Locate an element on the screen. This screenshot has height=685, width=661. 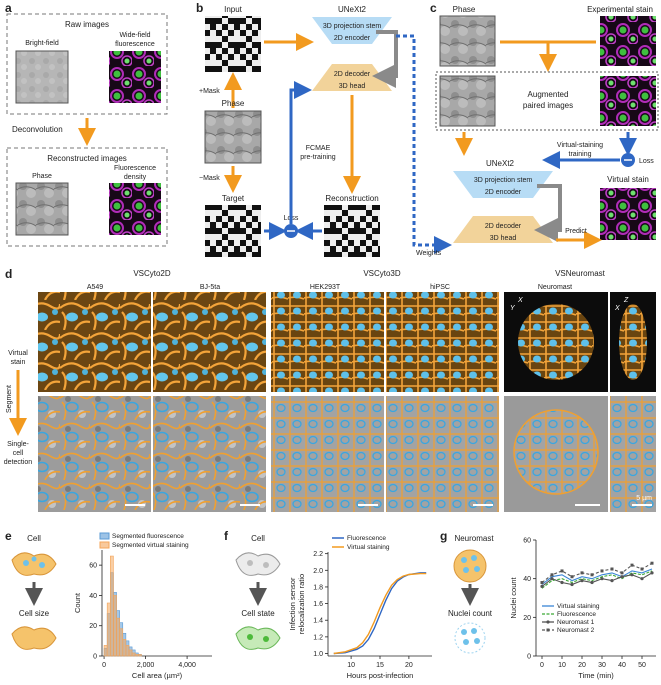
group-vscyto3d: VSCyto3D is located at coordinates (382, 273).